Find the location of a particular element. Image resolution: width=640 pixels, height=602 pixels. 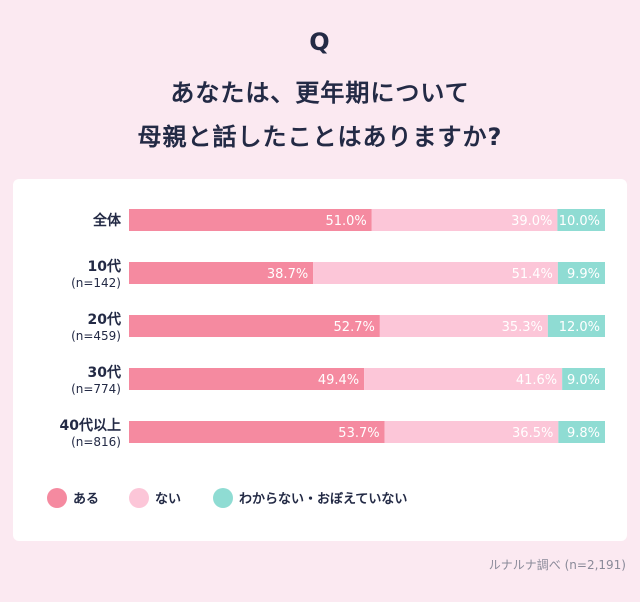

source-note: ルナルナ調べ (n=2,191) is located at coordinates (557, 565).